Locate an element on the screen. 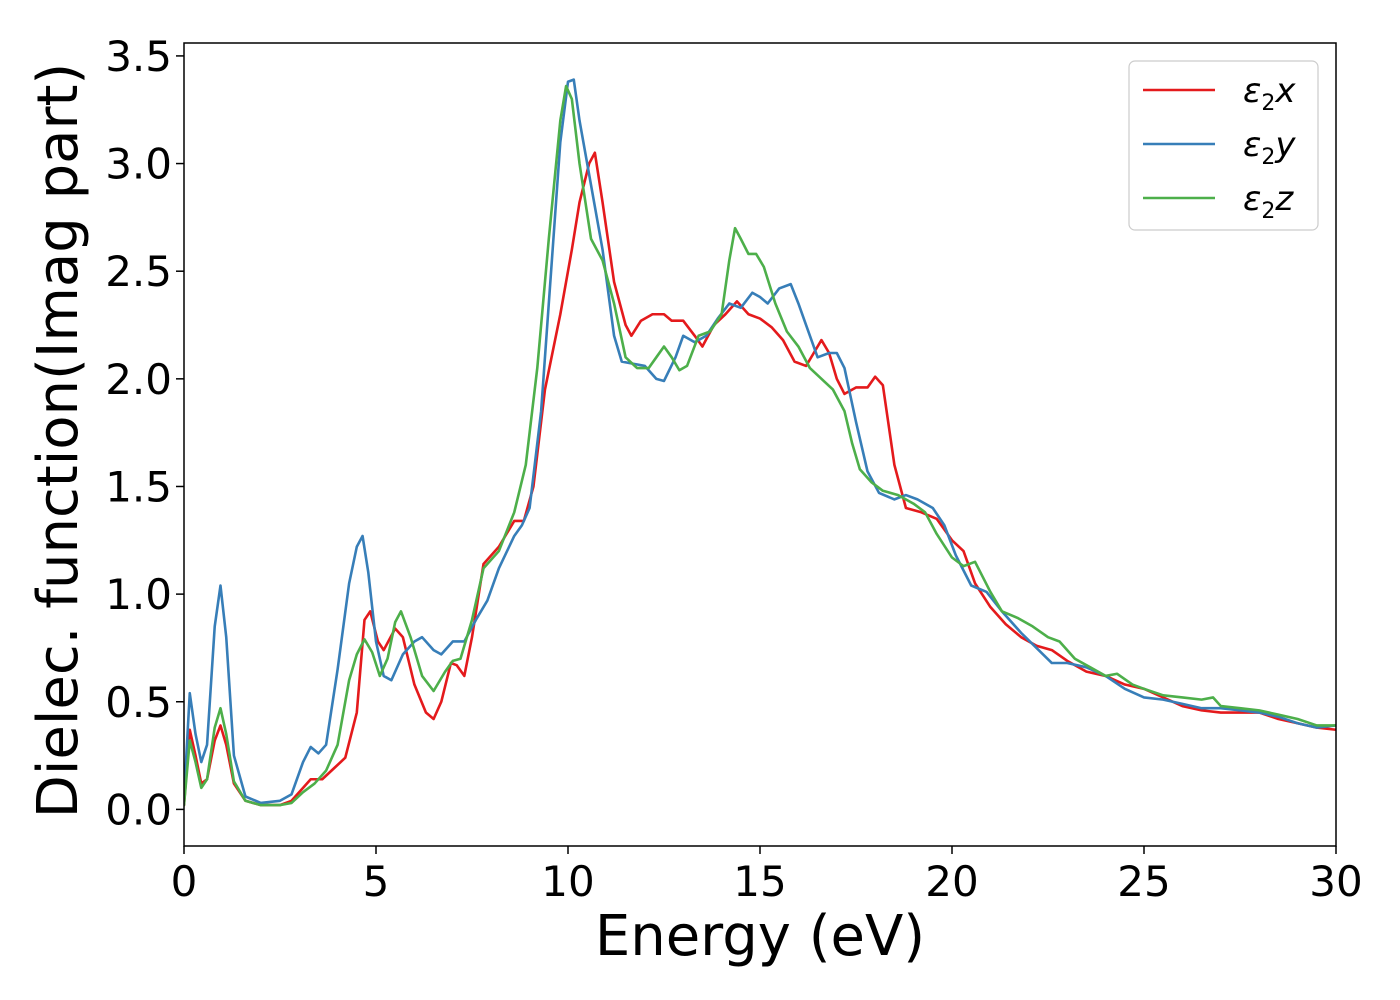 The image size is (1400, 1000). x-tick-label: 0 is located at coordinates (184, 881).